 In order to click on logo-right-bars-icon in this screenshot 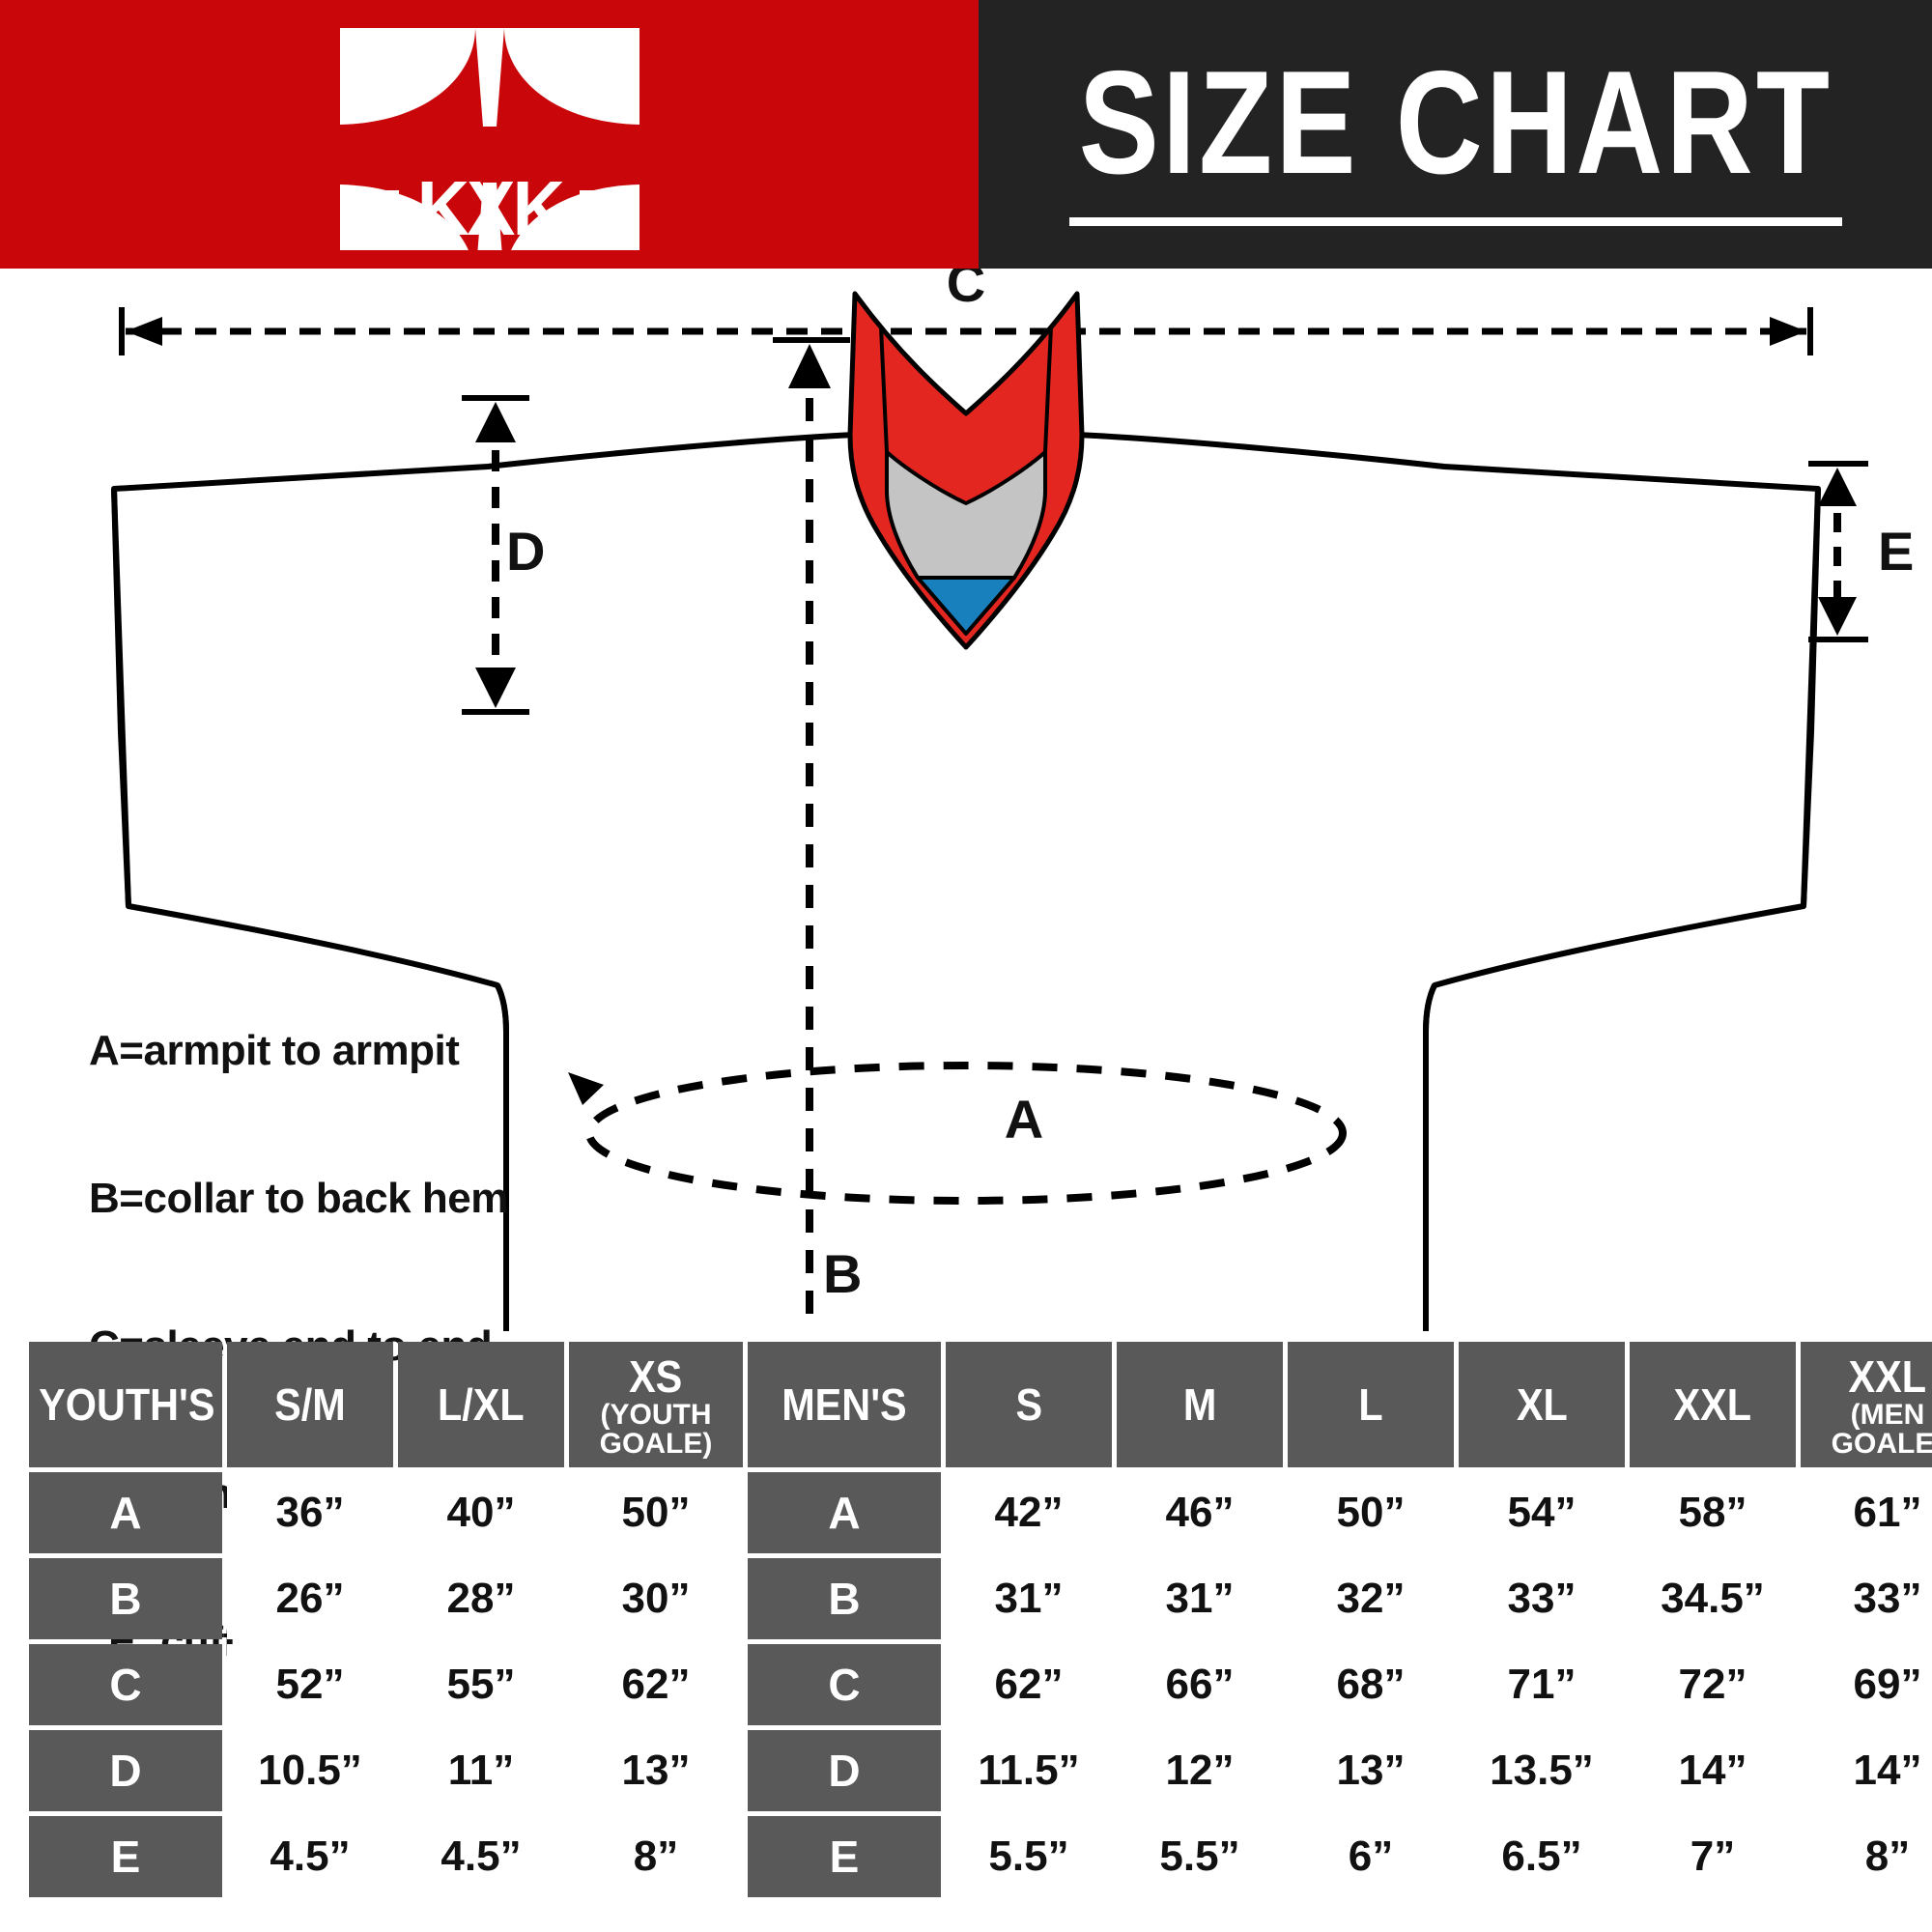, I will do `click(608, 208)`.